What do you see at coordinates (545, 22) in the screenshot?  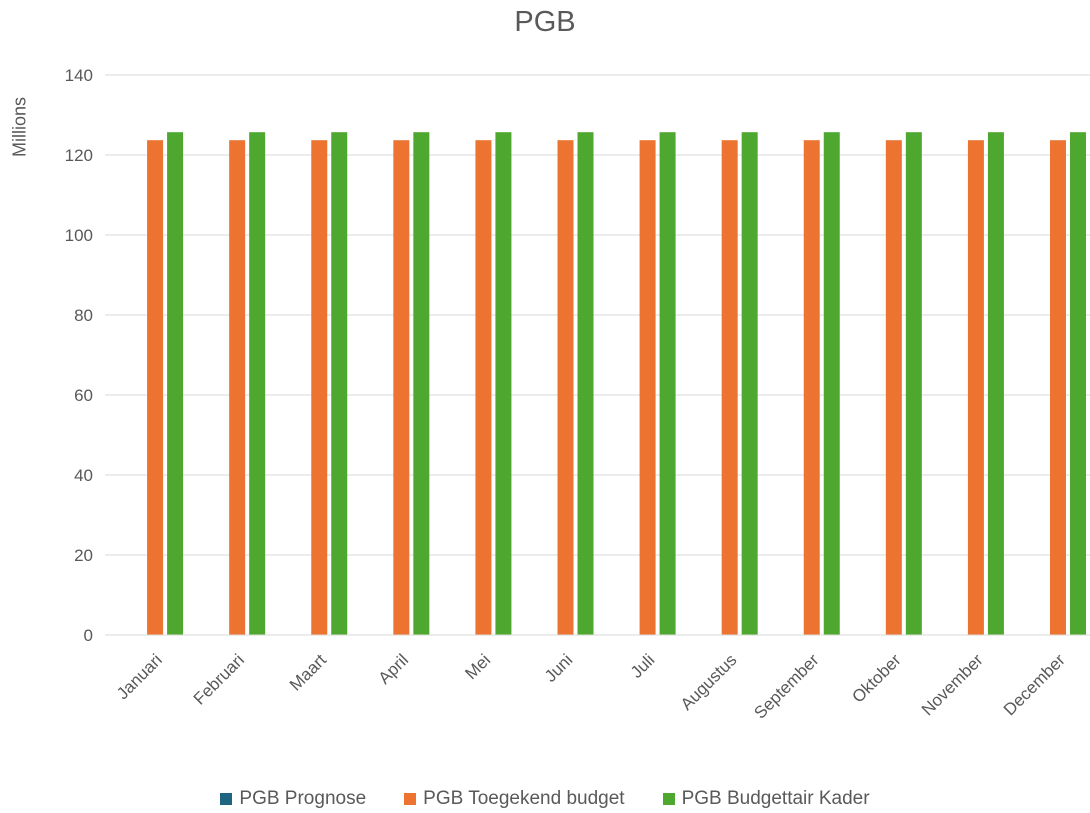 I see `chart-title: PGB` at bounding box center [545, 22].